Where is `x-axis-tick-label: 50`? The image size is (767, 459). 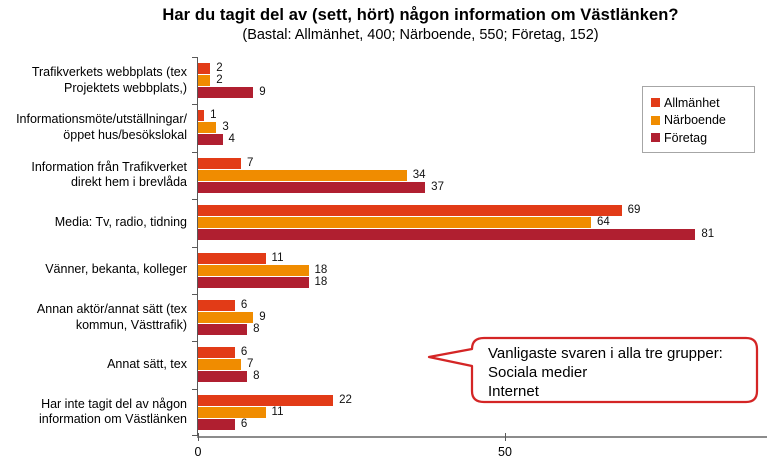
x-axis-tick-label: 50 is located at coordinates (505, 452).